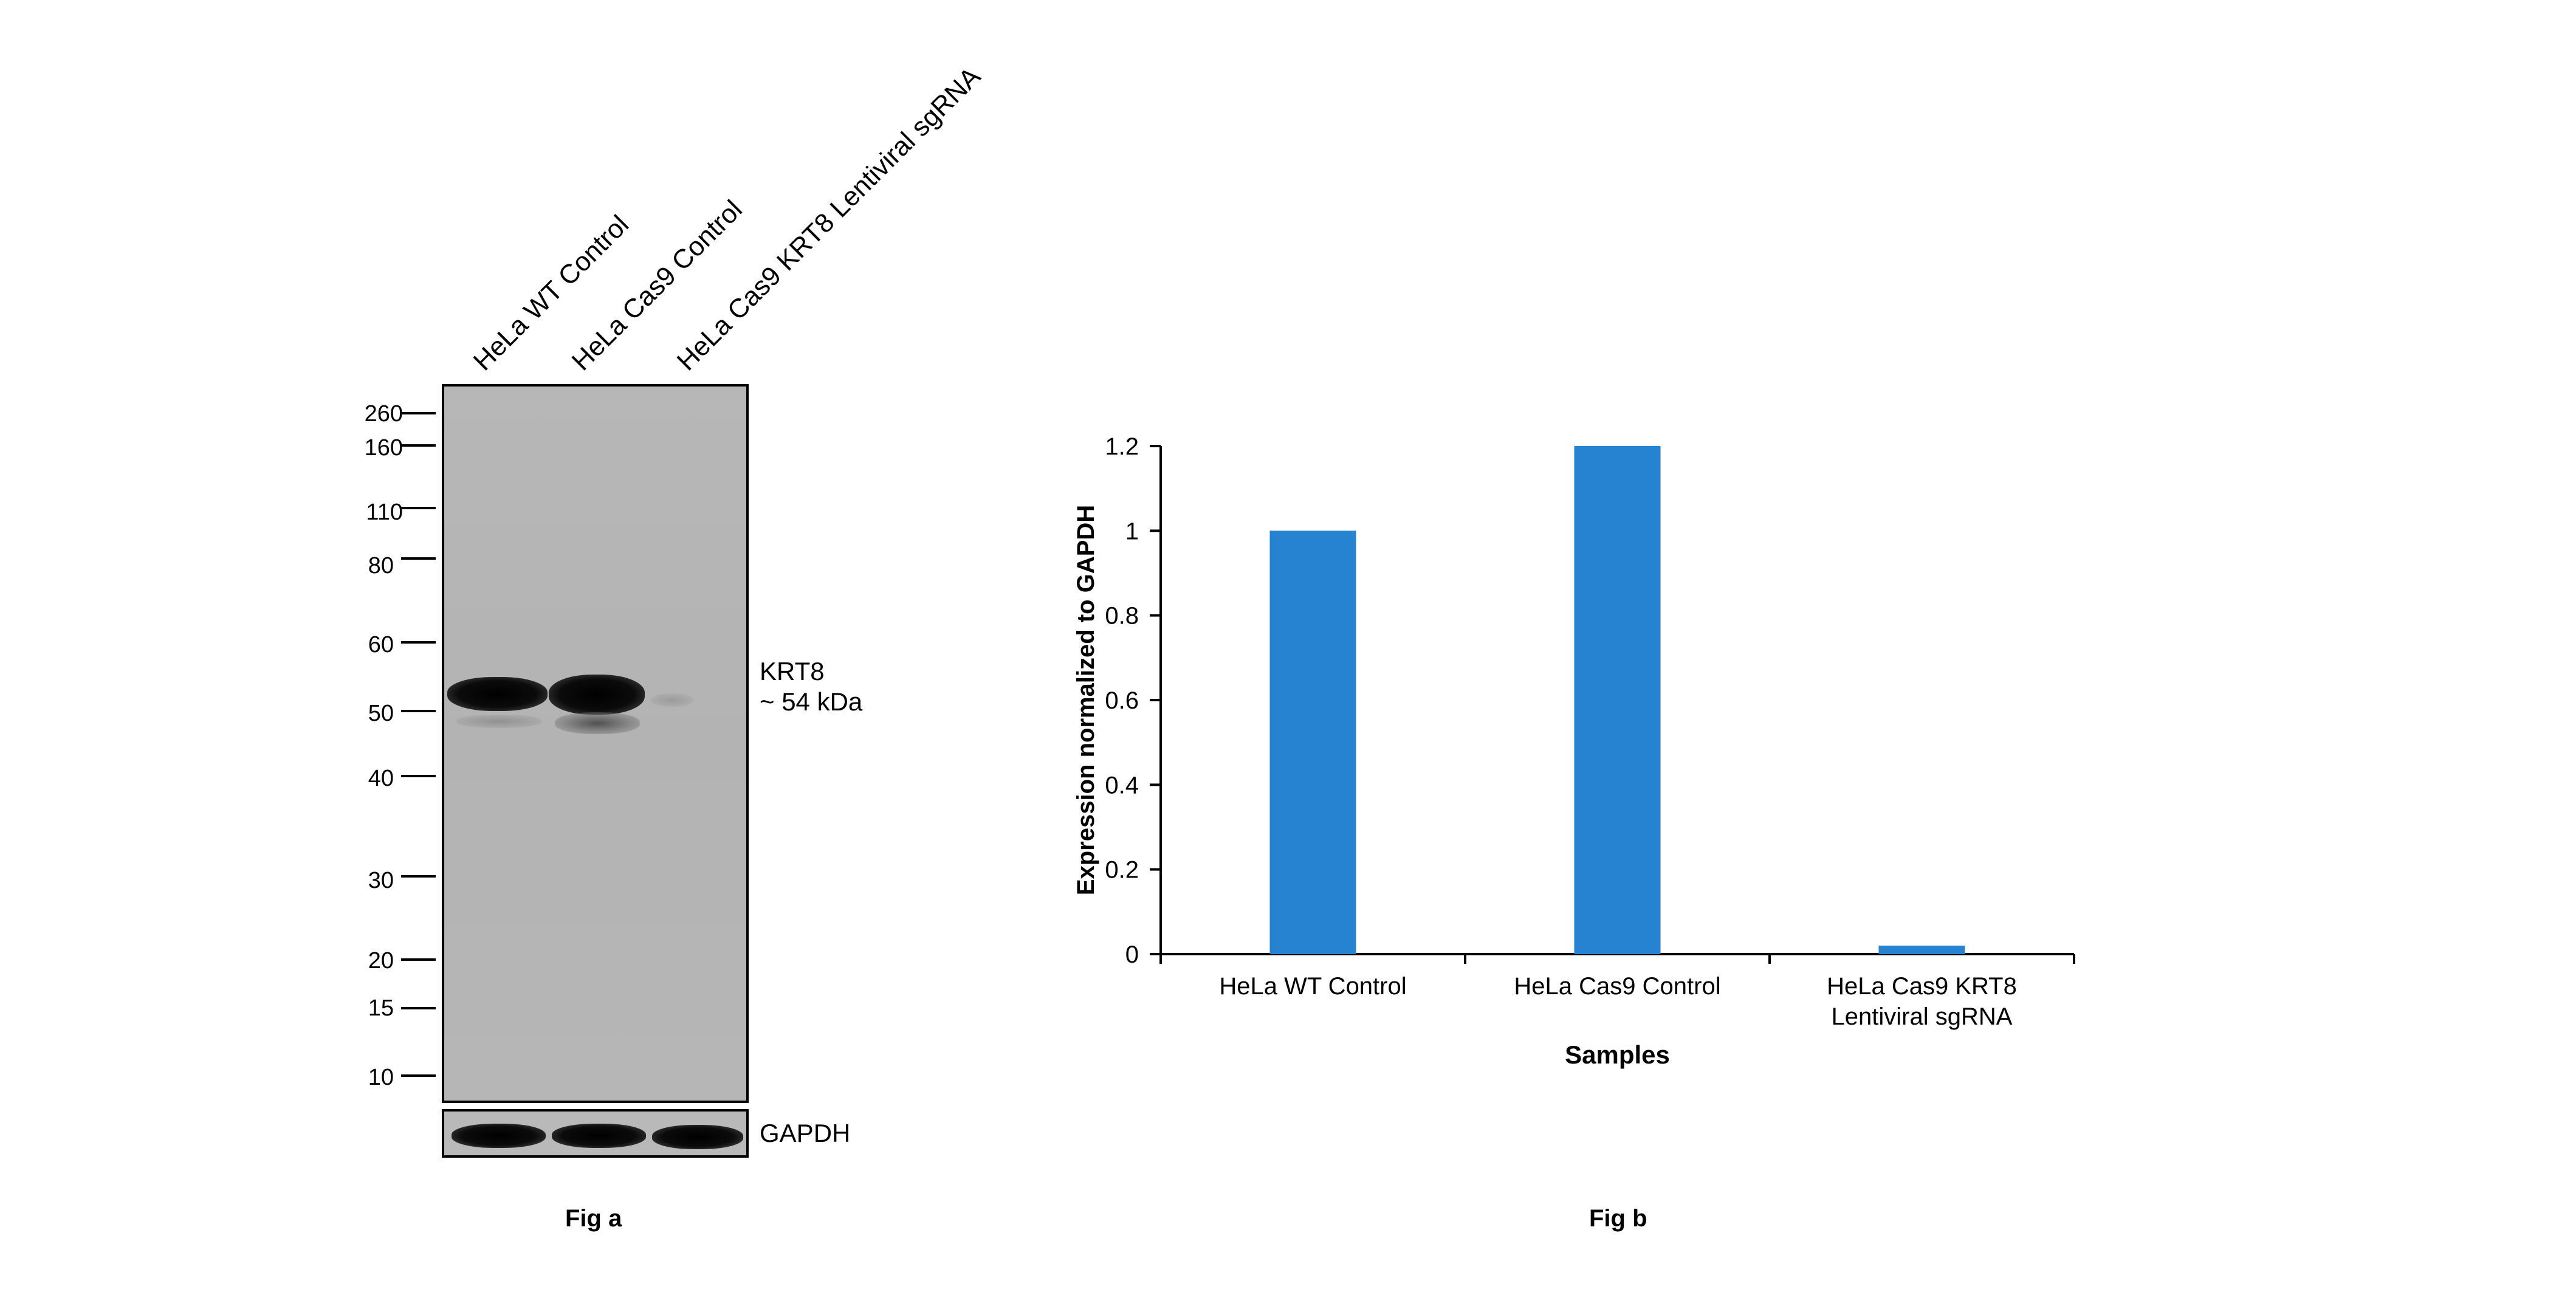 This screenshot has width=2576, height=1292. Describe the element at coordinates (381, 713) in the screenshot. I see `mw-marker-50: 50` at that location.